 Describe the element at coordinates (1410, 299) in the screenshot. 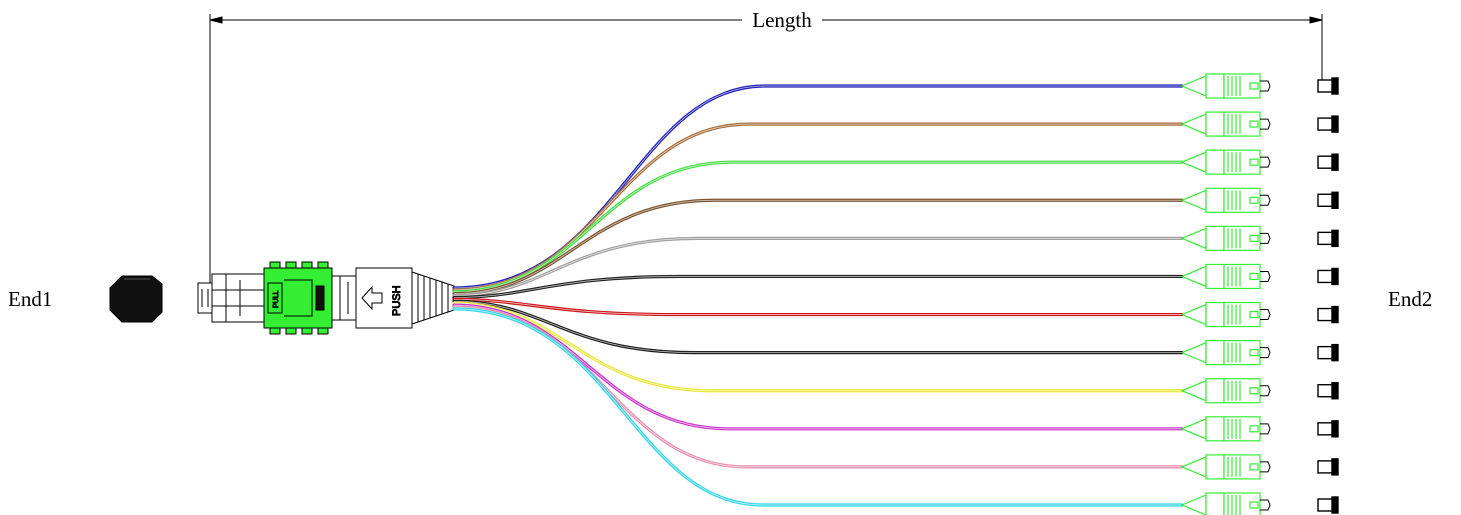

I see `end2-label: End2` at that location.